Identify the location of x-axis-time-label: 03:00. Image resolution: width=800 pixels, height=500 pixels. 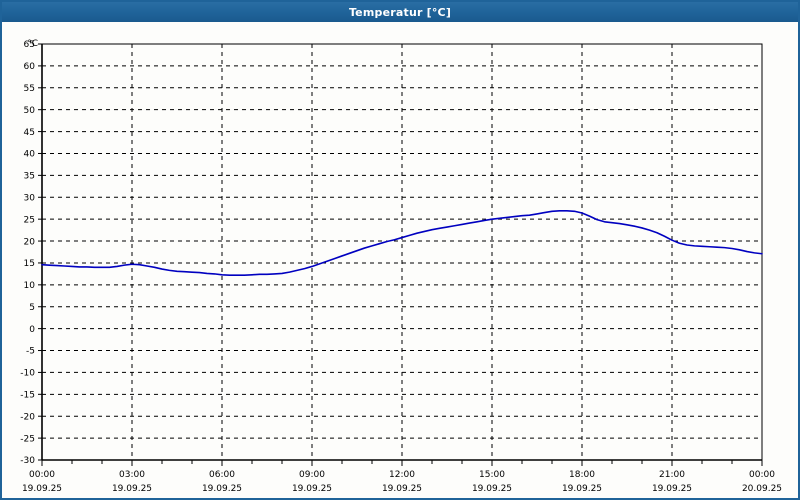
(132, 475).